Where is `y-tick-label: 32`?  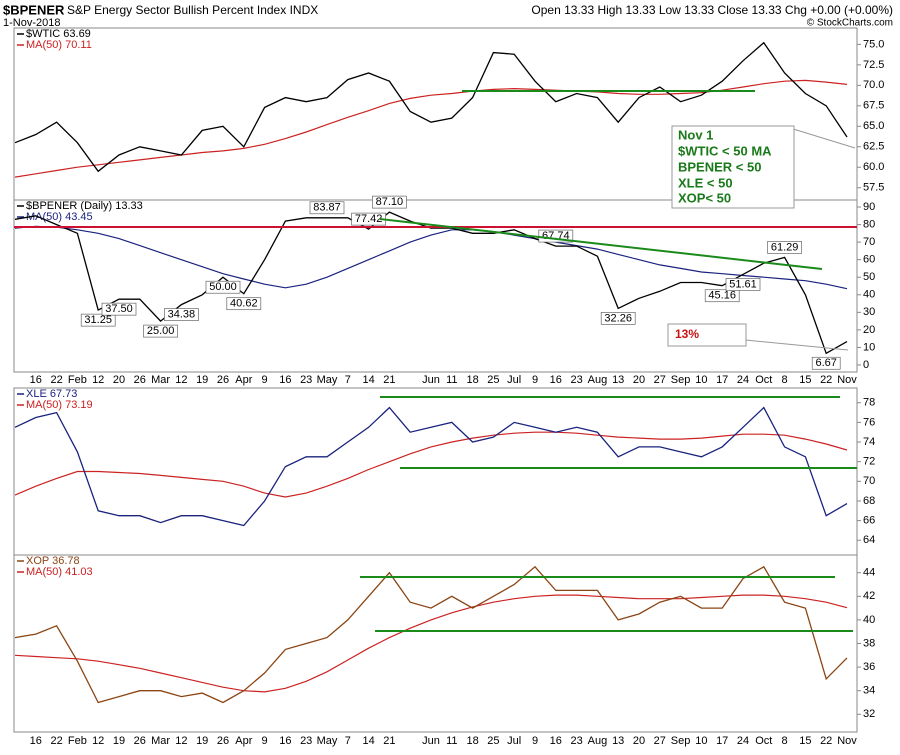
y-tick-label: 32 is located at coordinates (869, 714).